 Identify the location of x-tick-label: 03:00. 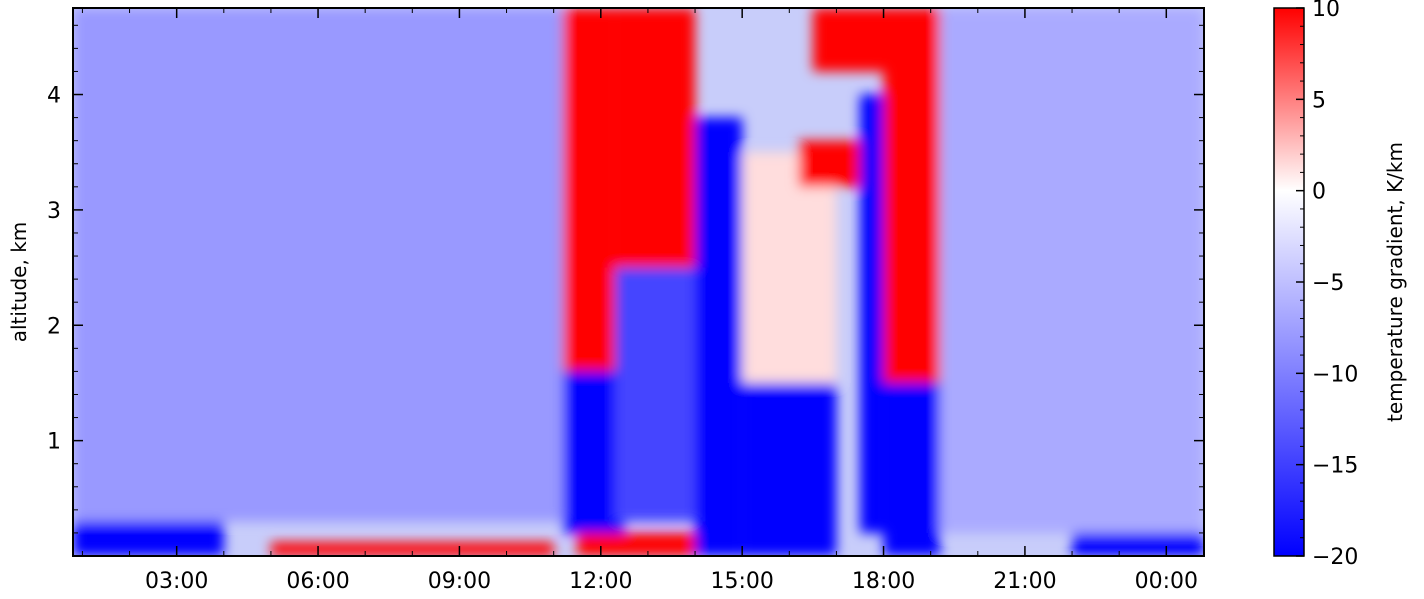
(176, 581).